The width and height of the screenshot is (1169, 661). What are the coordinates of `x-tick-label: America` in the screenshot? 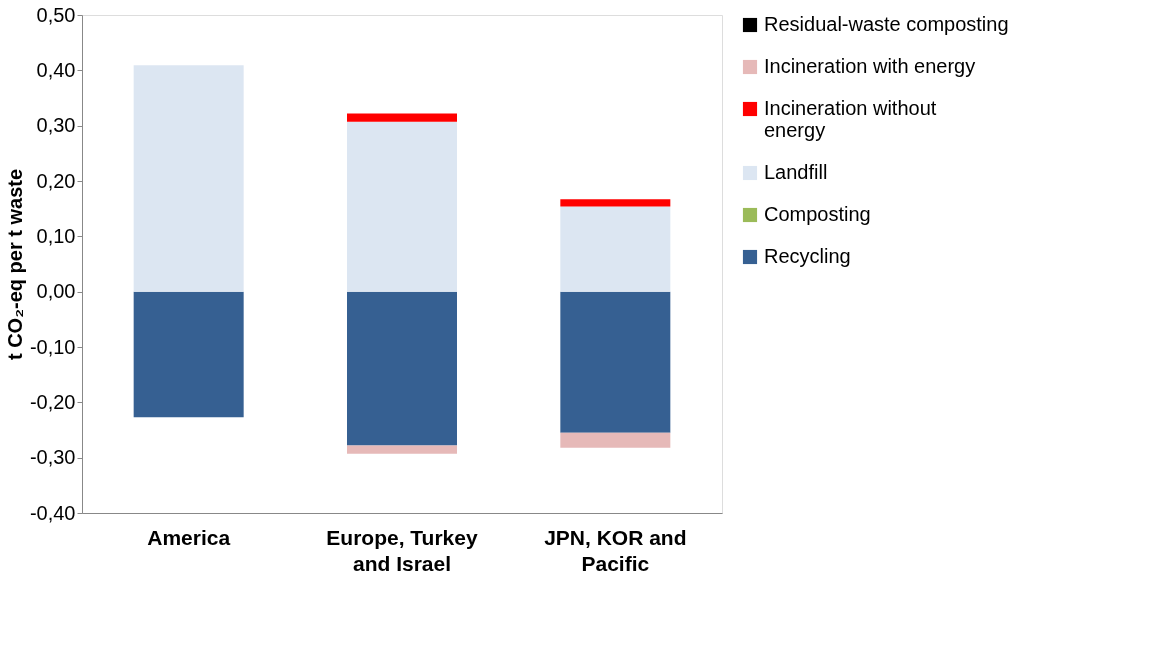 It's located at (189, 537).